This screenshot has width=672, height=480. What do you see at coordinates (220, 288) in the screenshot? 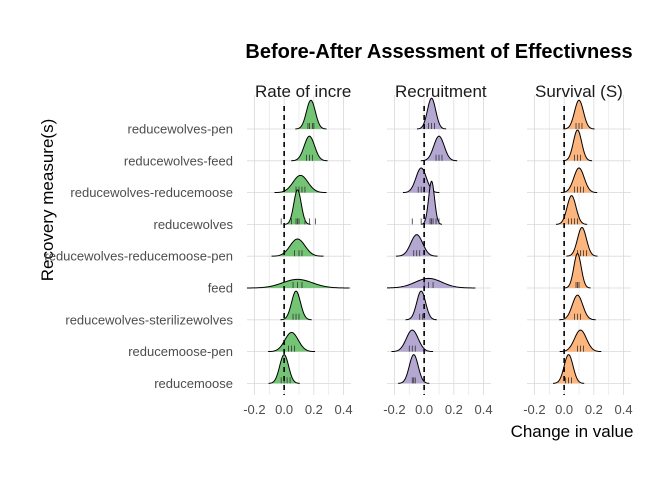
I see `row-label: feed` at bounding box center [220, 288].